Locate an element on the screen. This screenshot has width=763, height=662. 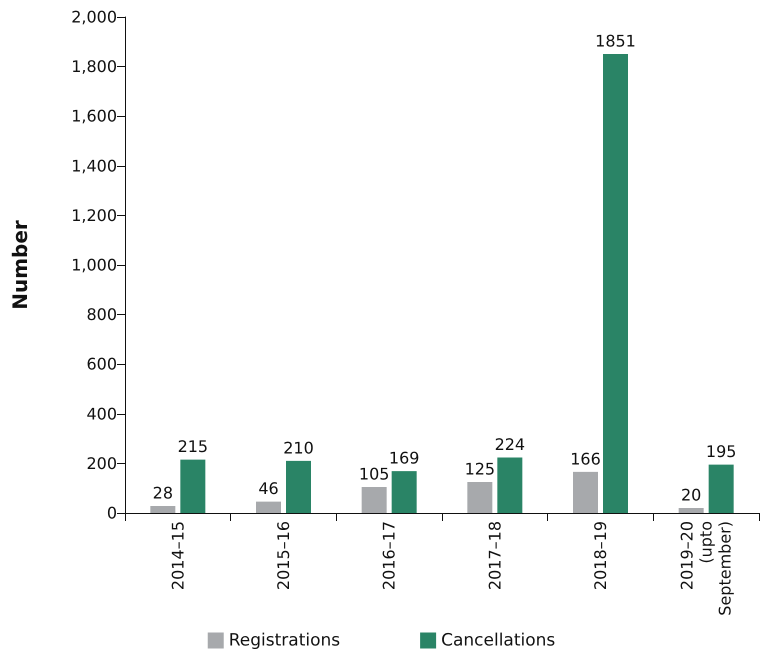
x-tick-label: 2017–18 is located at coordinates (494, 555).